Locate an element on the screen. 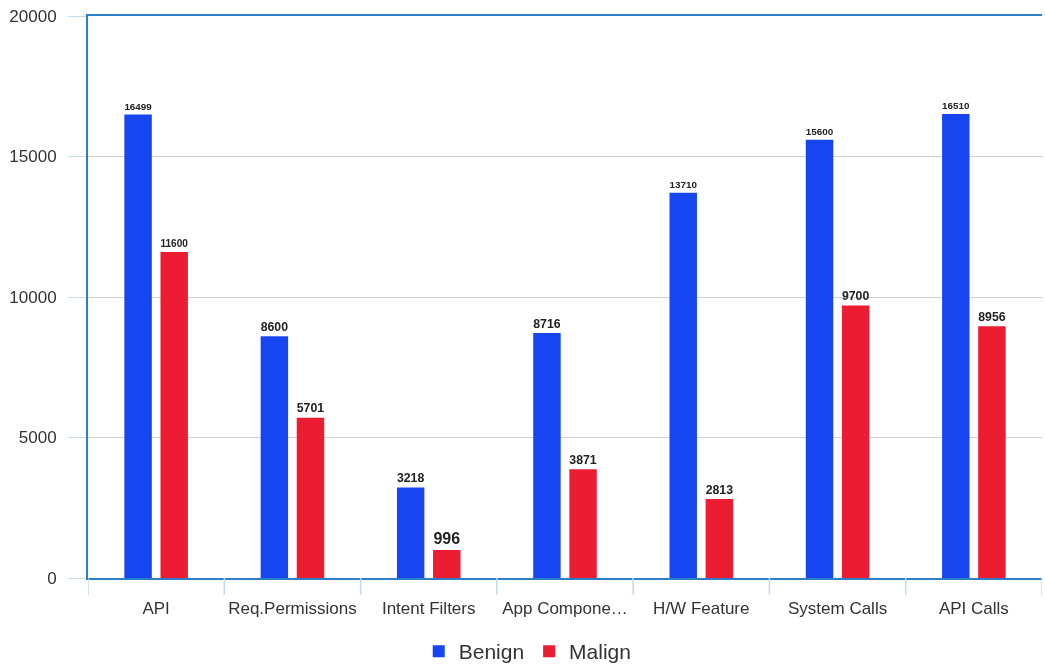 Image resolution: width=1045 pixels, height=672 pixels. data-label: 2813 is located at coordinates (719, 489).